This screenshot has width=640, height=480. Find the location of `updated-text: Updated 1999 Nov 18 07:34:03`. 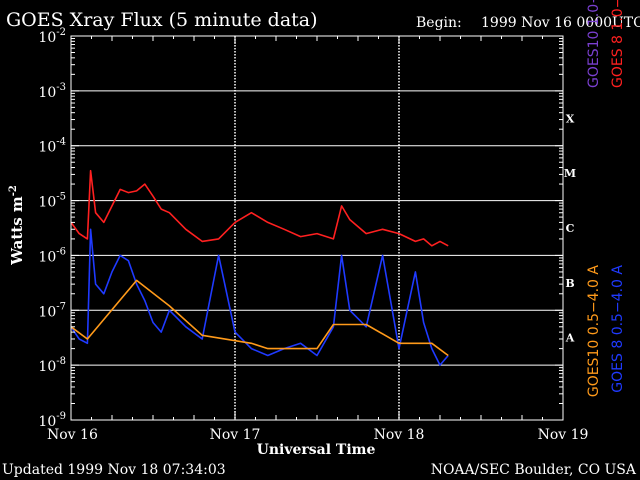

updated-text: Updated 1999 Nov 18 07:34:03 is located at coordinates (114, 470).